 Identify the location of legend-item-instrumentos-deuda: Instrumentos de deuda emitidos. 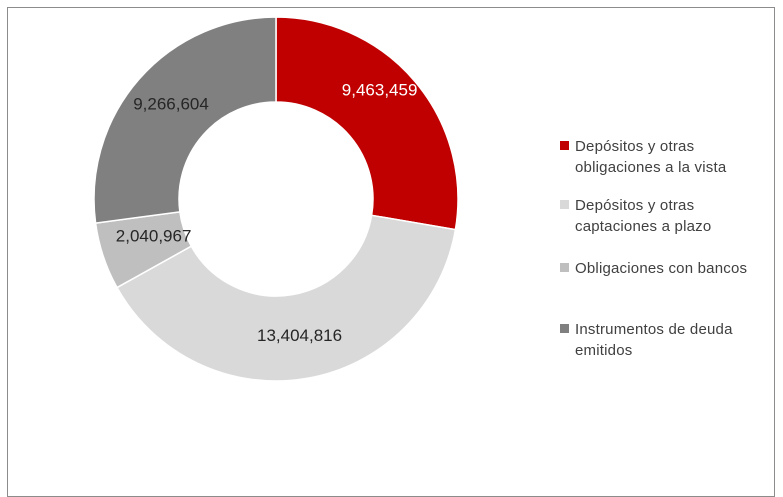
(646, 340).